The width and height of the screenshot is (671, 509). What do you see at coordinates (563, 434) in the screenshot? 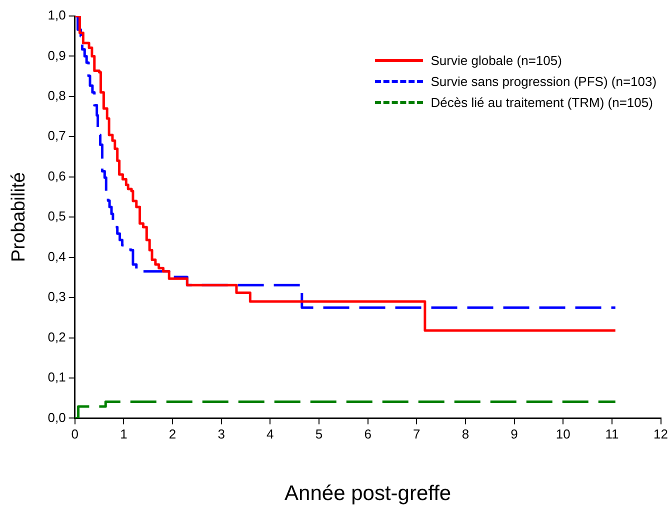
I see `x-tick-label: 10` at bounding box center [563, 434].